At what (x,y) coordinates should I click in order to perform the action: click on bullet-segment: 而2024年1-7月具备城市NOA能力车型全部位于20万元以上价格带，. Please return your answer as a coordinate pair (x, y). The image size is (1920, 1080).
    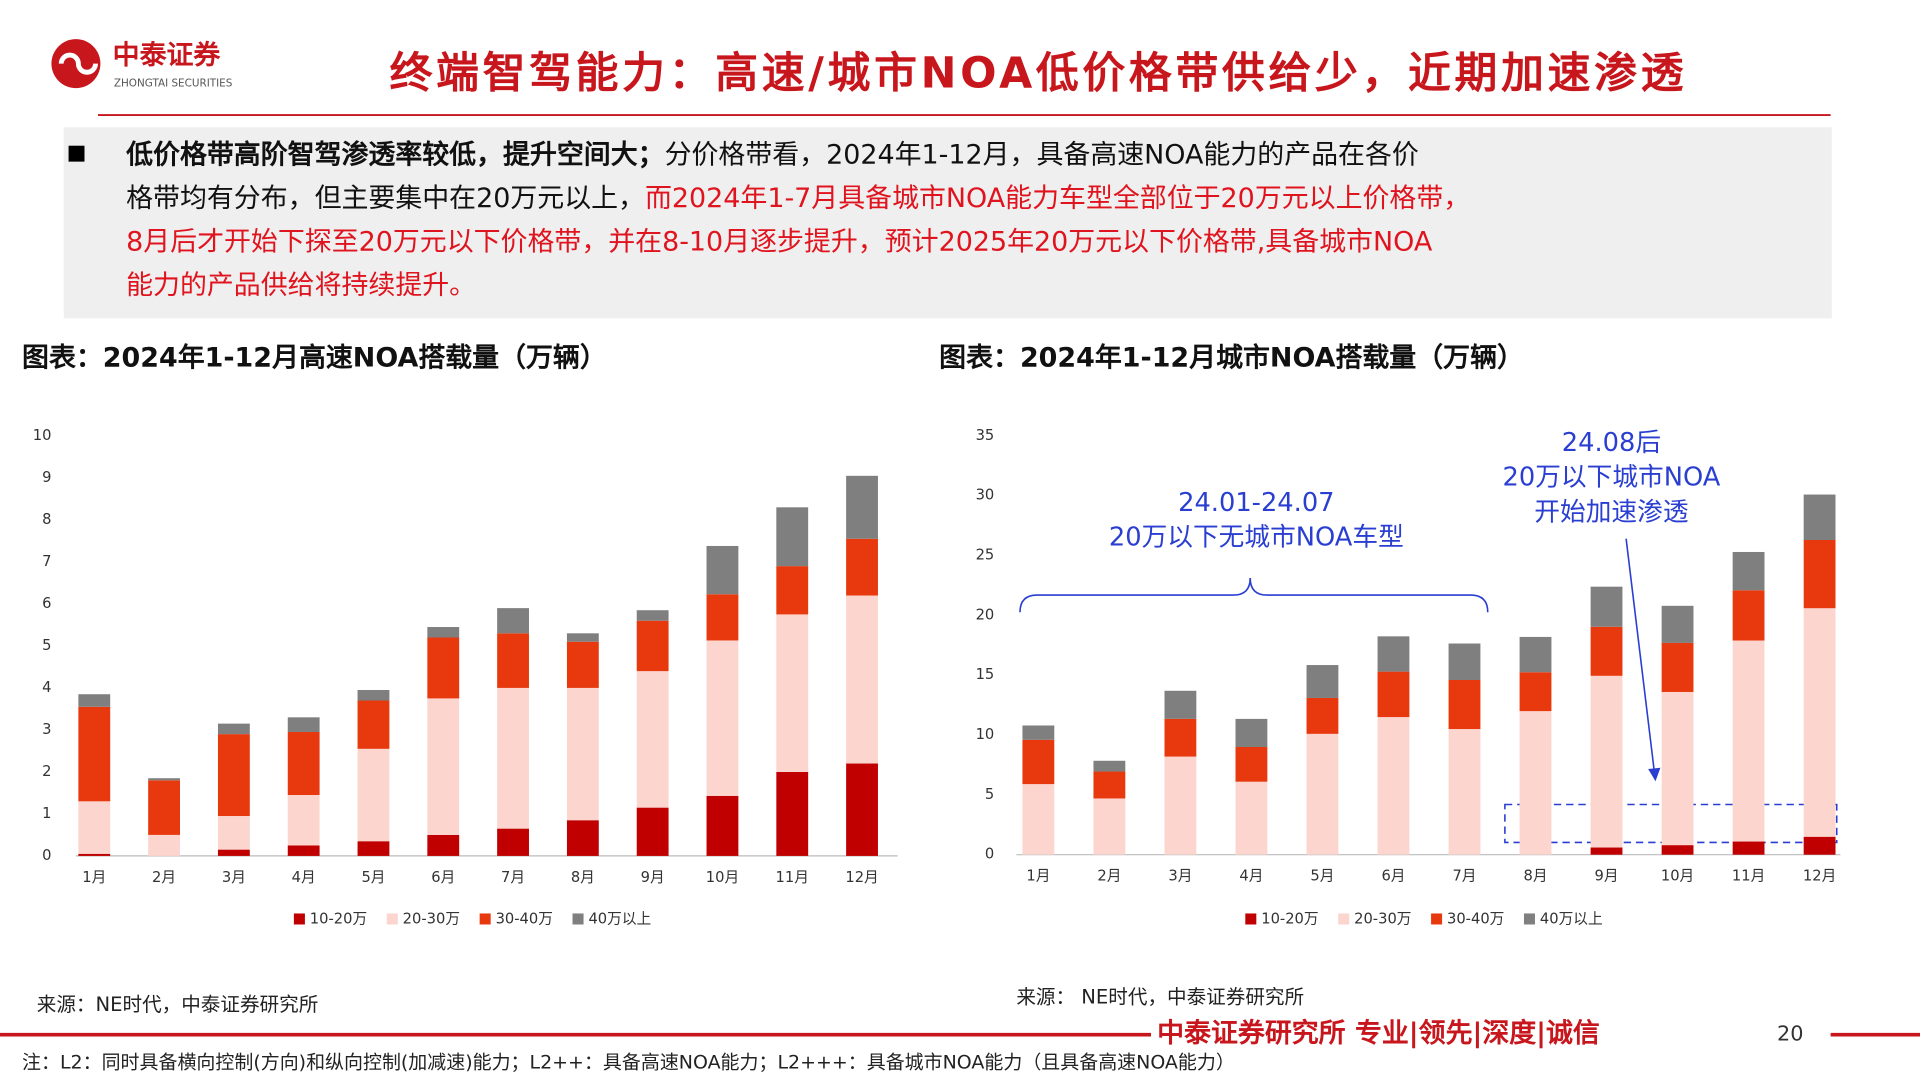
    Looking at the image, I should click on (1057, 197).